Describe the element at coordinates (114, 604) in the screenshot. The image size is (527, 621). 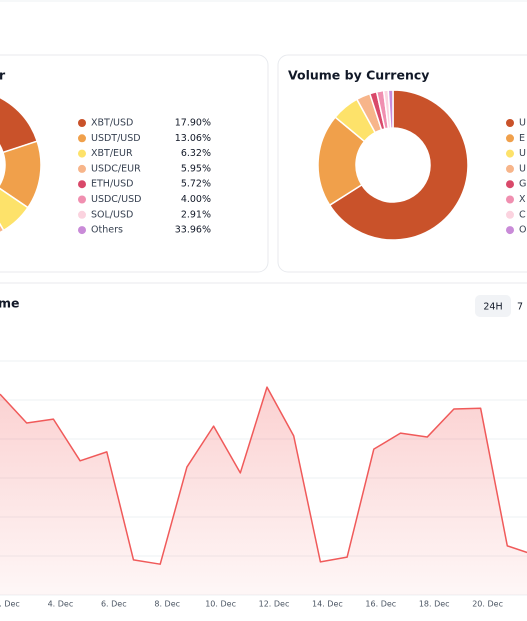
I see `x-tick-label: 6. Dec` at that location.